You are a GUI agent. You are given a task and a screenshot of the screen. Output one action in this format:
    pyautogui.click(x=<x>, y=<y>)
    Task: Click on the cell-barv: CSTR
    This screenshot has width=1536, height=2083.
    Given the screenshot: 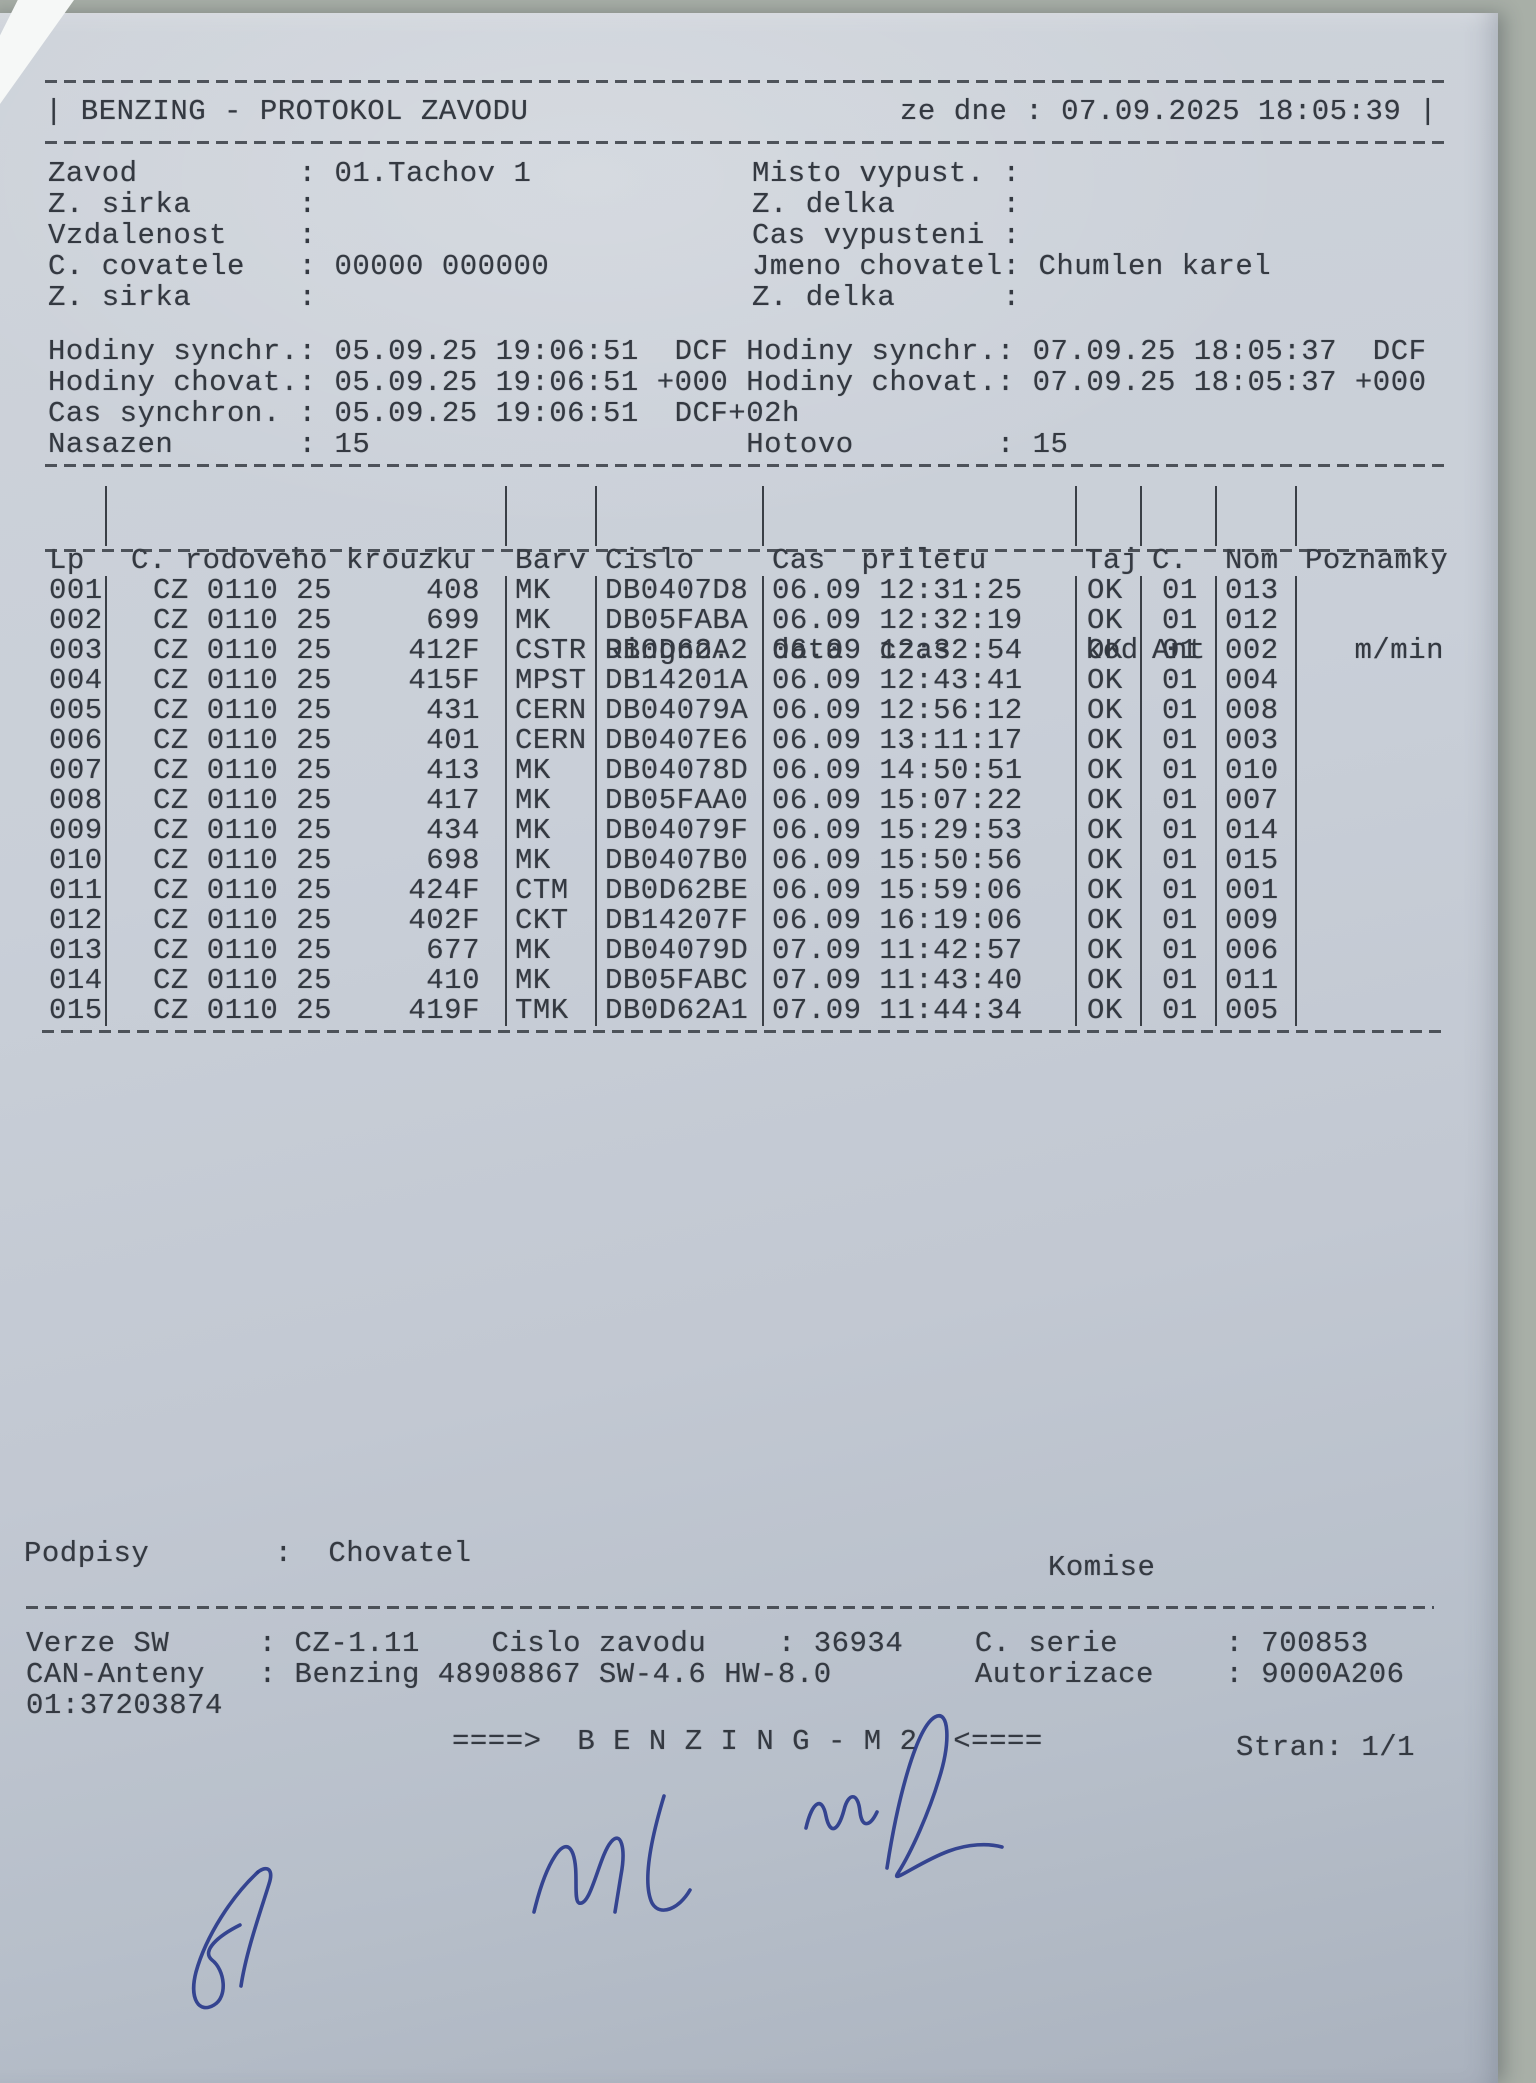 What is the action you would take?
    pyautogui.click(x=550, y=651)
    